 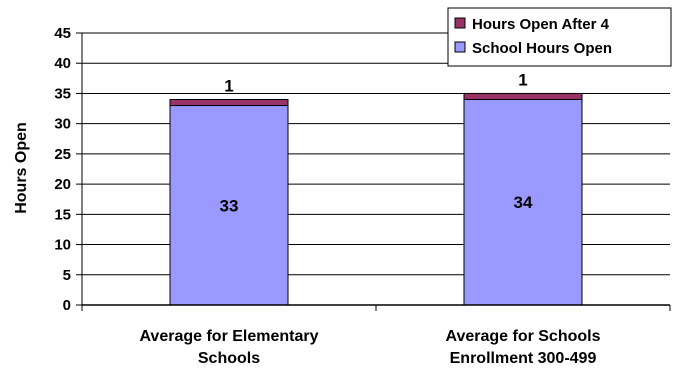 I want to click on y-tick-label: 25, so click(x=62, y=154).